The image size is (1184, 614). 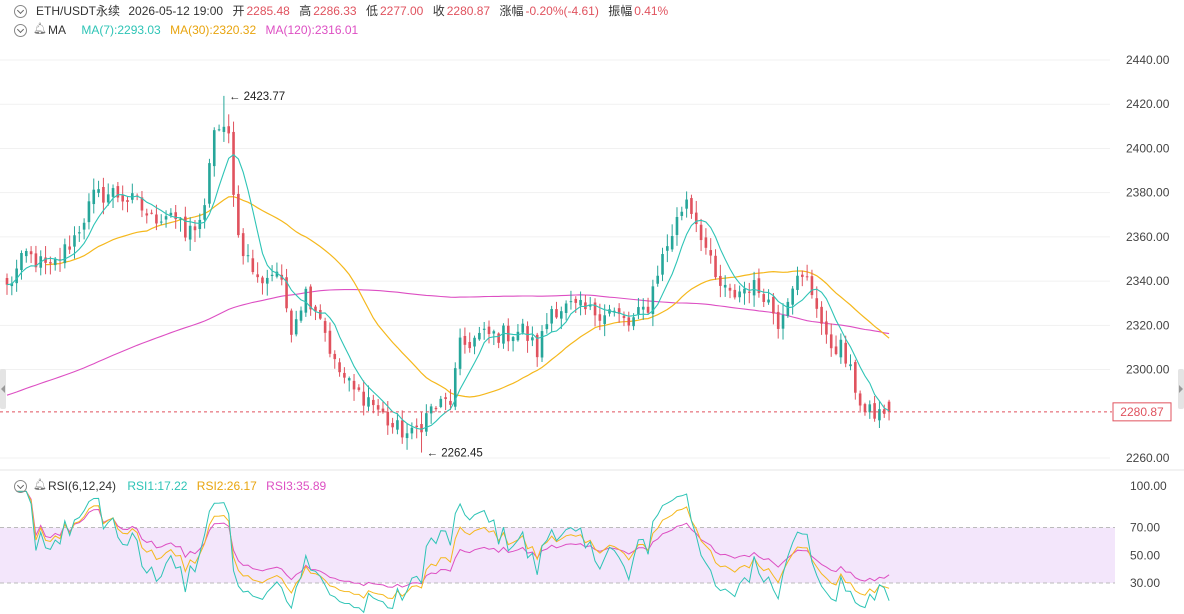 What do you see at coordinates (453, 552) in the screenshot?
I see `rsi1-line` at bounding box center [453, 552].